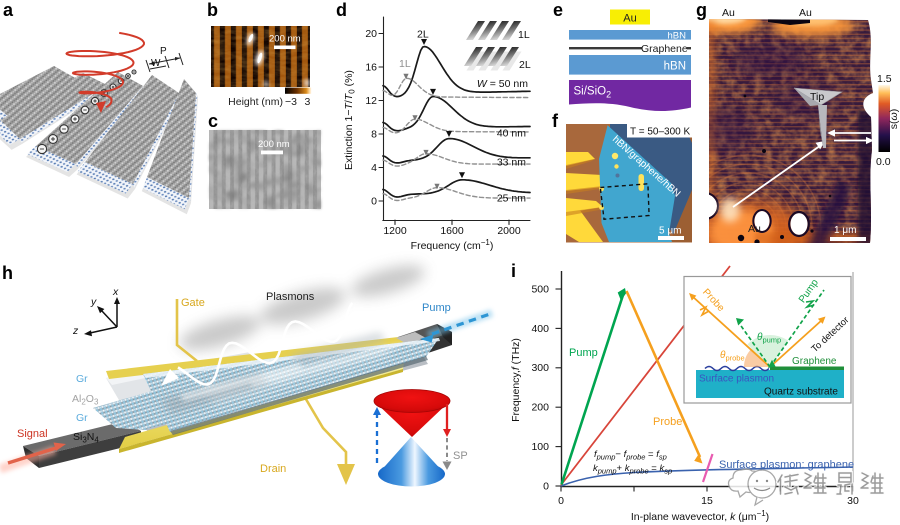 This screenshot has height=525, width=900. I want to click on svg-text: kpump+ kprobe = ksp, so click(632, 469).